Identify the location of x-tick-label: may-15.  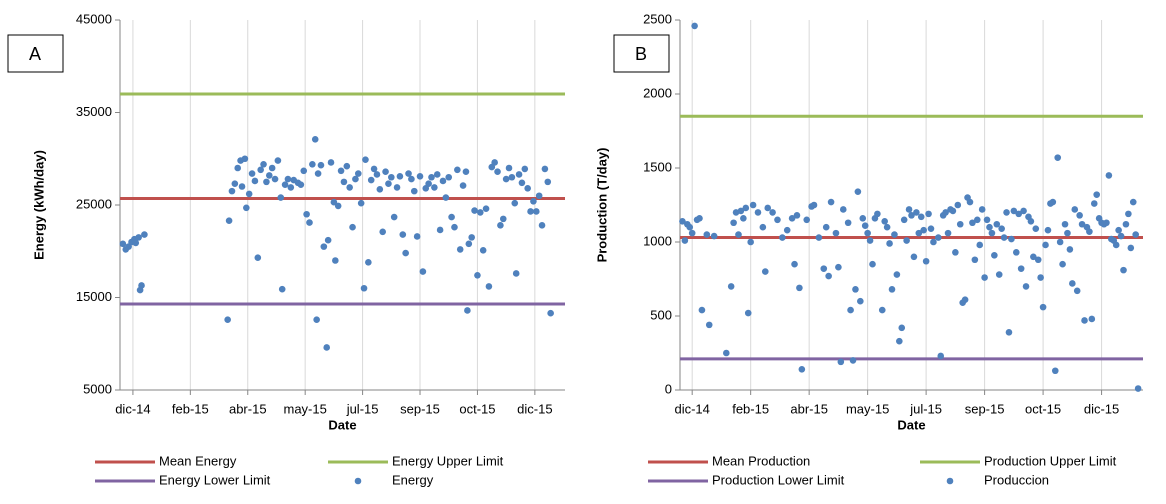
(867, 408).